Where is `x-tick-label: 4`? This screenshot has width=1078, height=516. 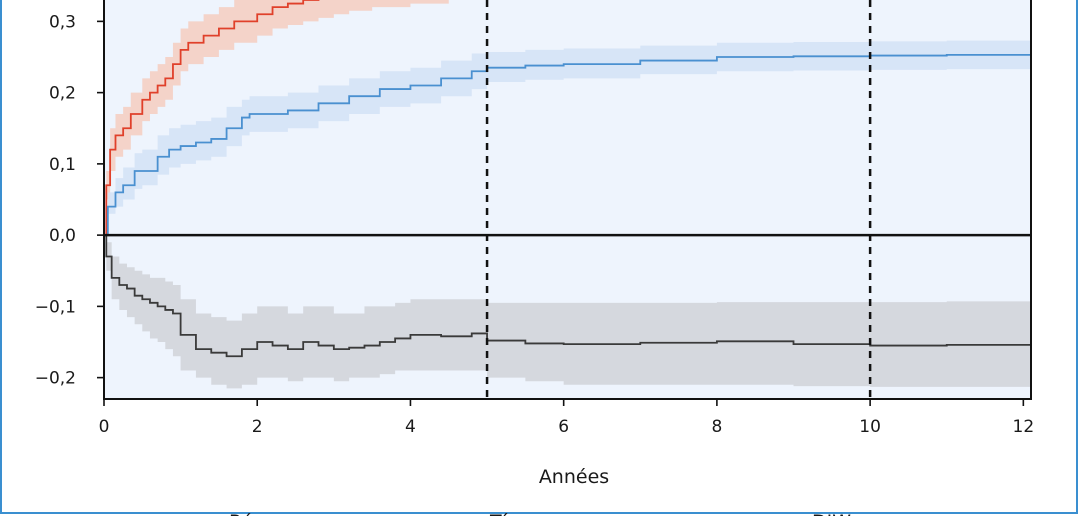
x-tick-label: 4 is located at coordinates (410, 427).